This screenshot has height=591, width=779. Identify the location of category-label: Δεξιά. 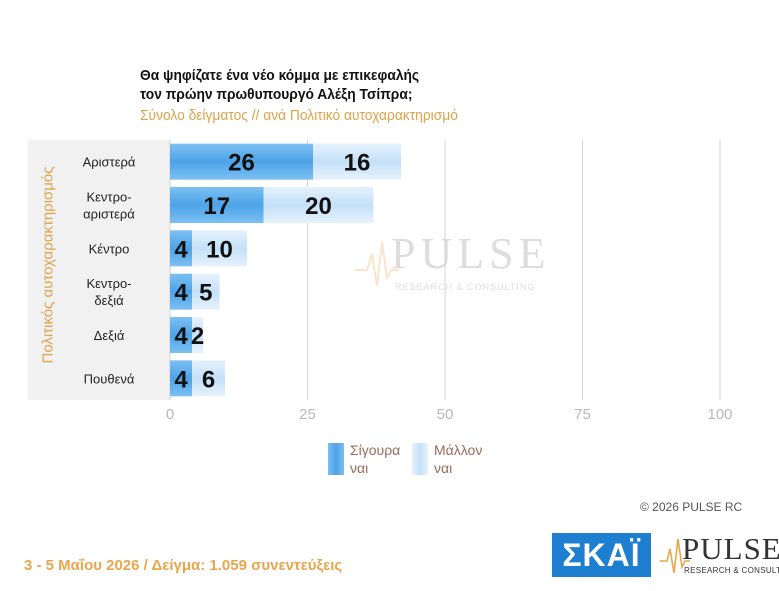
(109, 335).